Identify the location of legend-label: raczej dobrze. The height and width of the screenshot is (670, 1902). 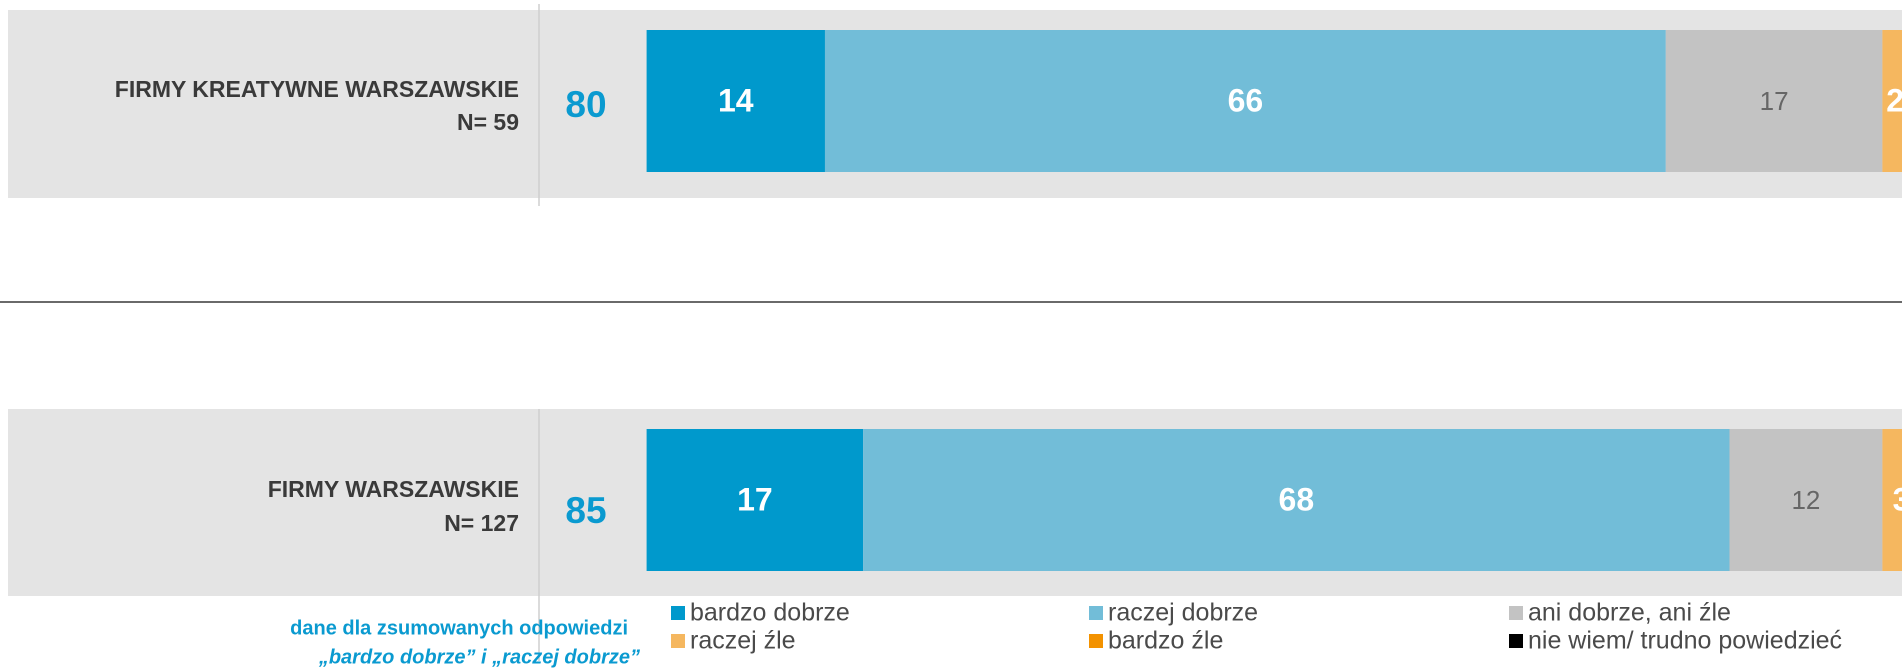
(1183, 613).